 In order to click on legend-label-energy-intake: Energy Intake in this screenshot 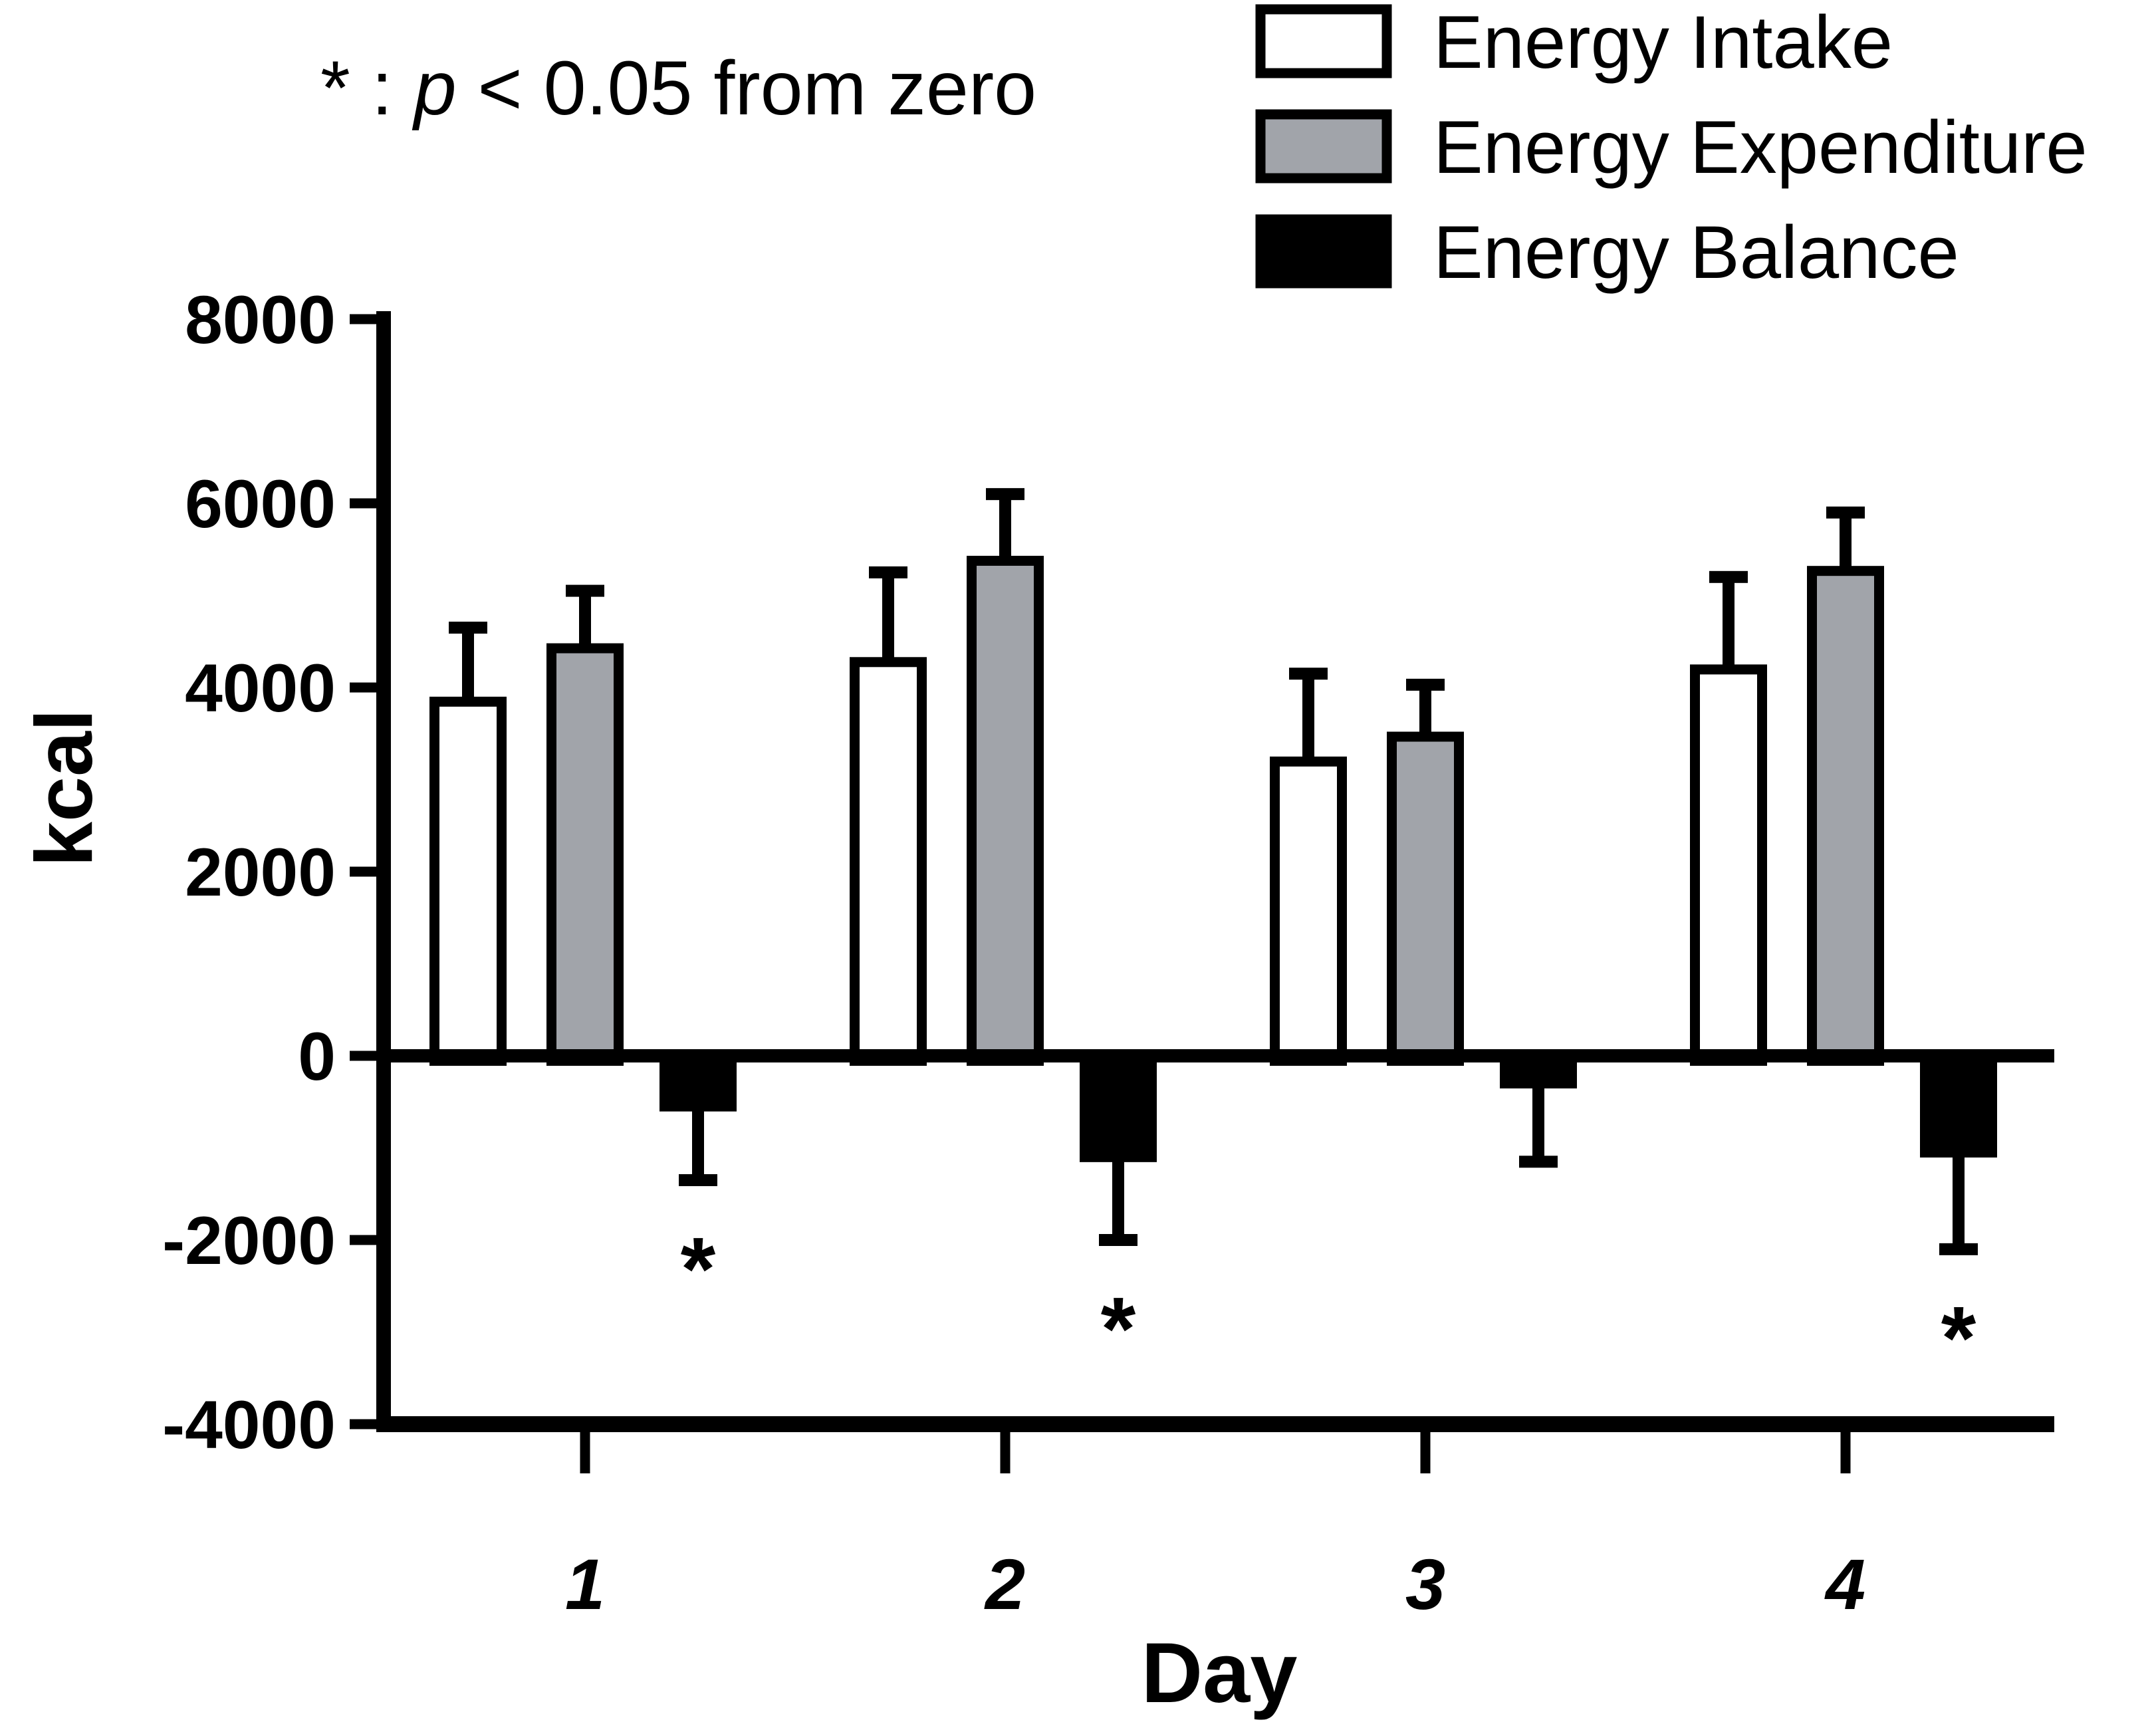, I will do `click(1663, 43)`.